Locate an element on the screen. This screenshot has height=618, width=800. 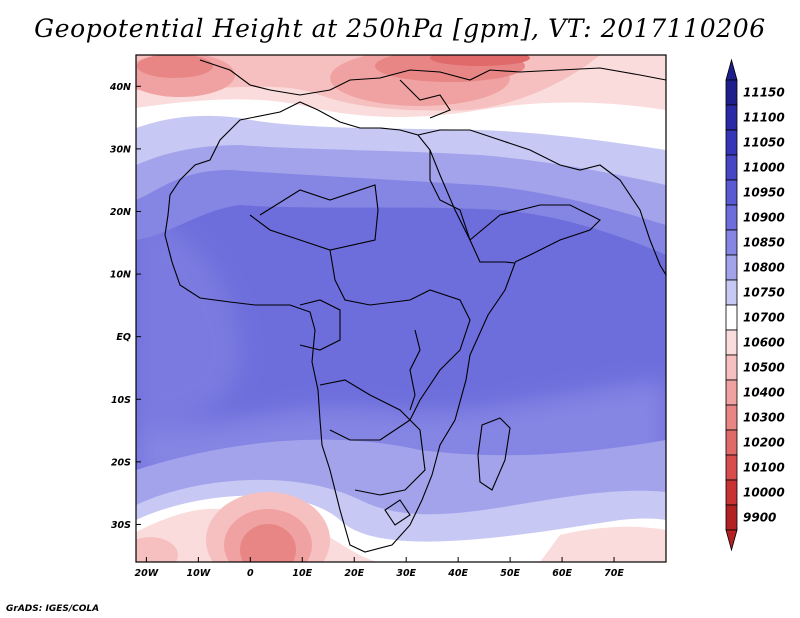
lon-tick-label: 10W is located at coordinates (199, 573).